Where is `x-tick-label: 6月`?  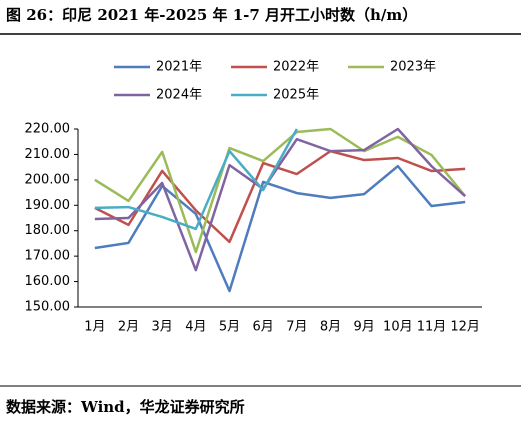
x-tick-label: 6月 is located at coordinates (263, 327).